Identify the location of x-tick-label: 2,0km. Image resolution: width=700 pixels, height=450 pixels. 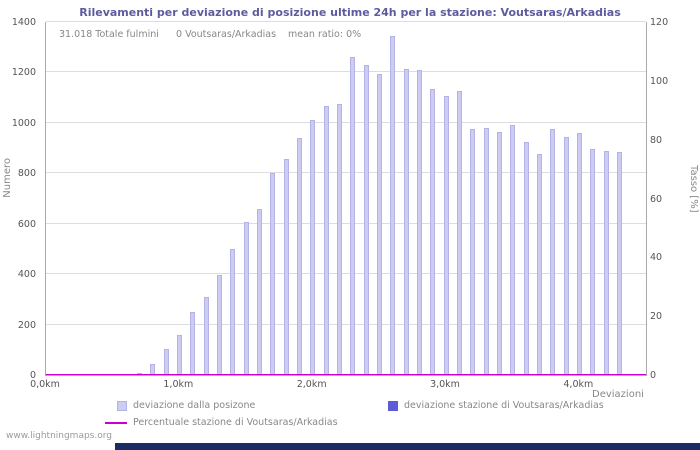
(311, 384).